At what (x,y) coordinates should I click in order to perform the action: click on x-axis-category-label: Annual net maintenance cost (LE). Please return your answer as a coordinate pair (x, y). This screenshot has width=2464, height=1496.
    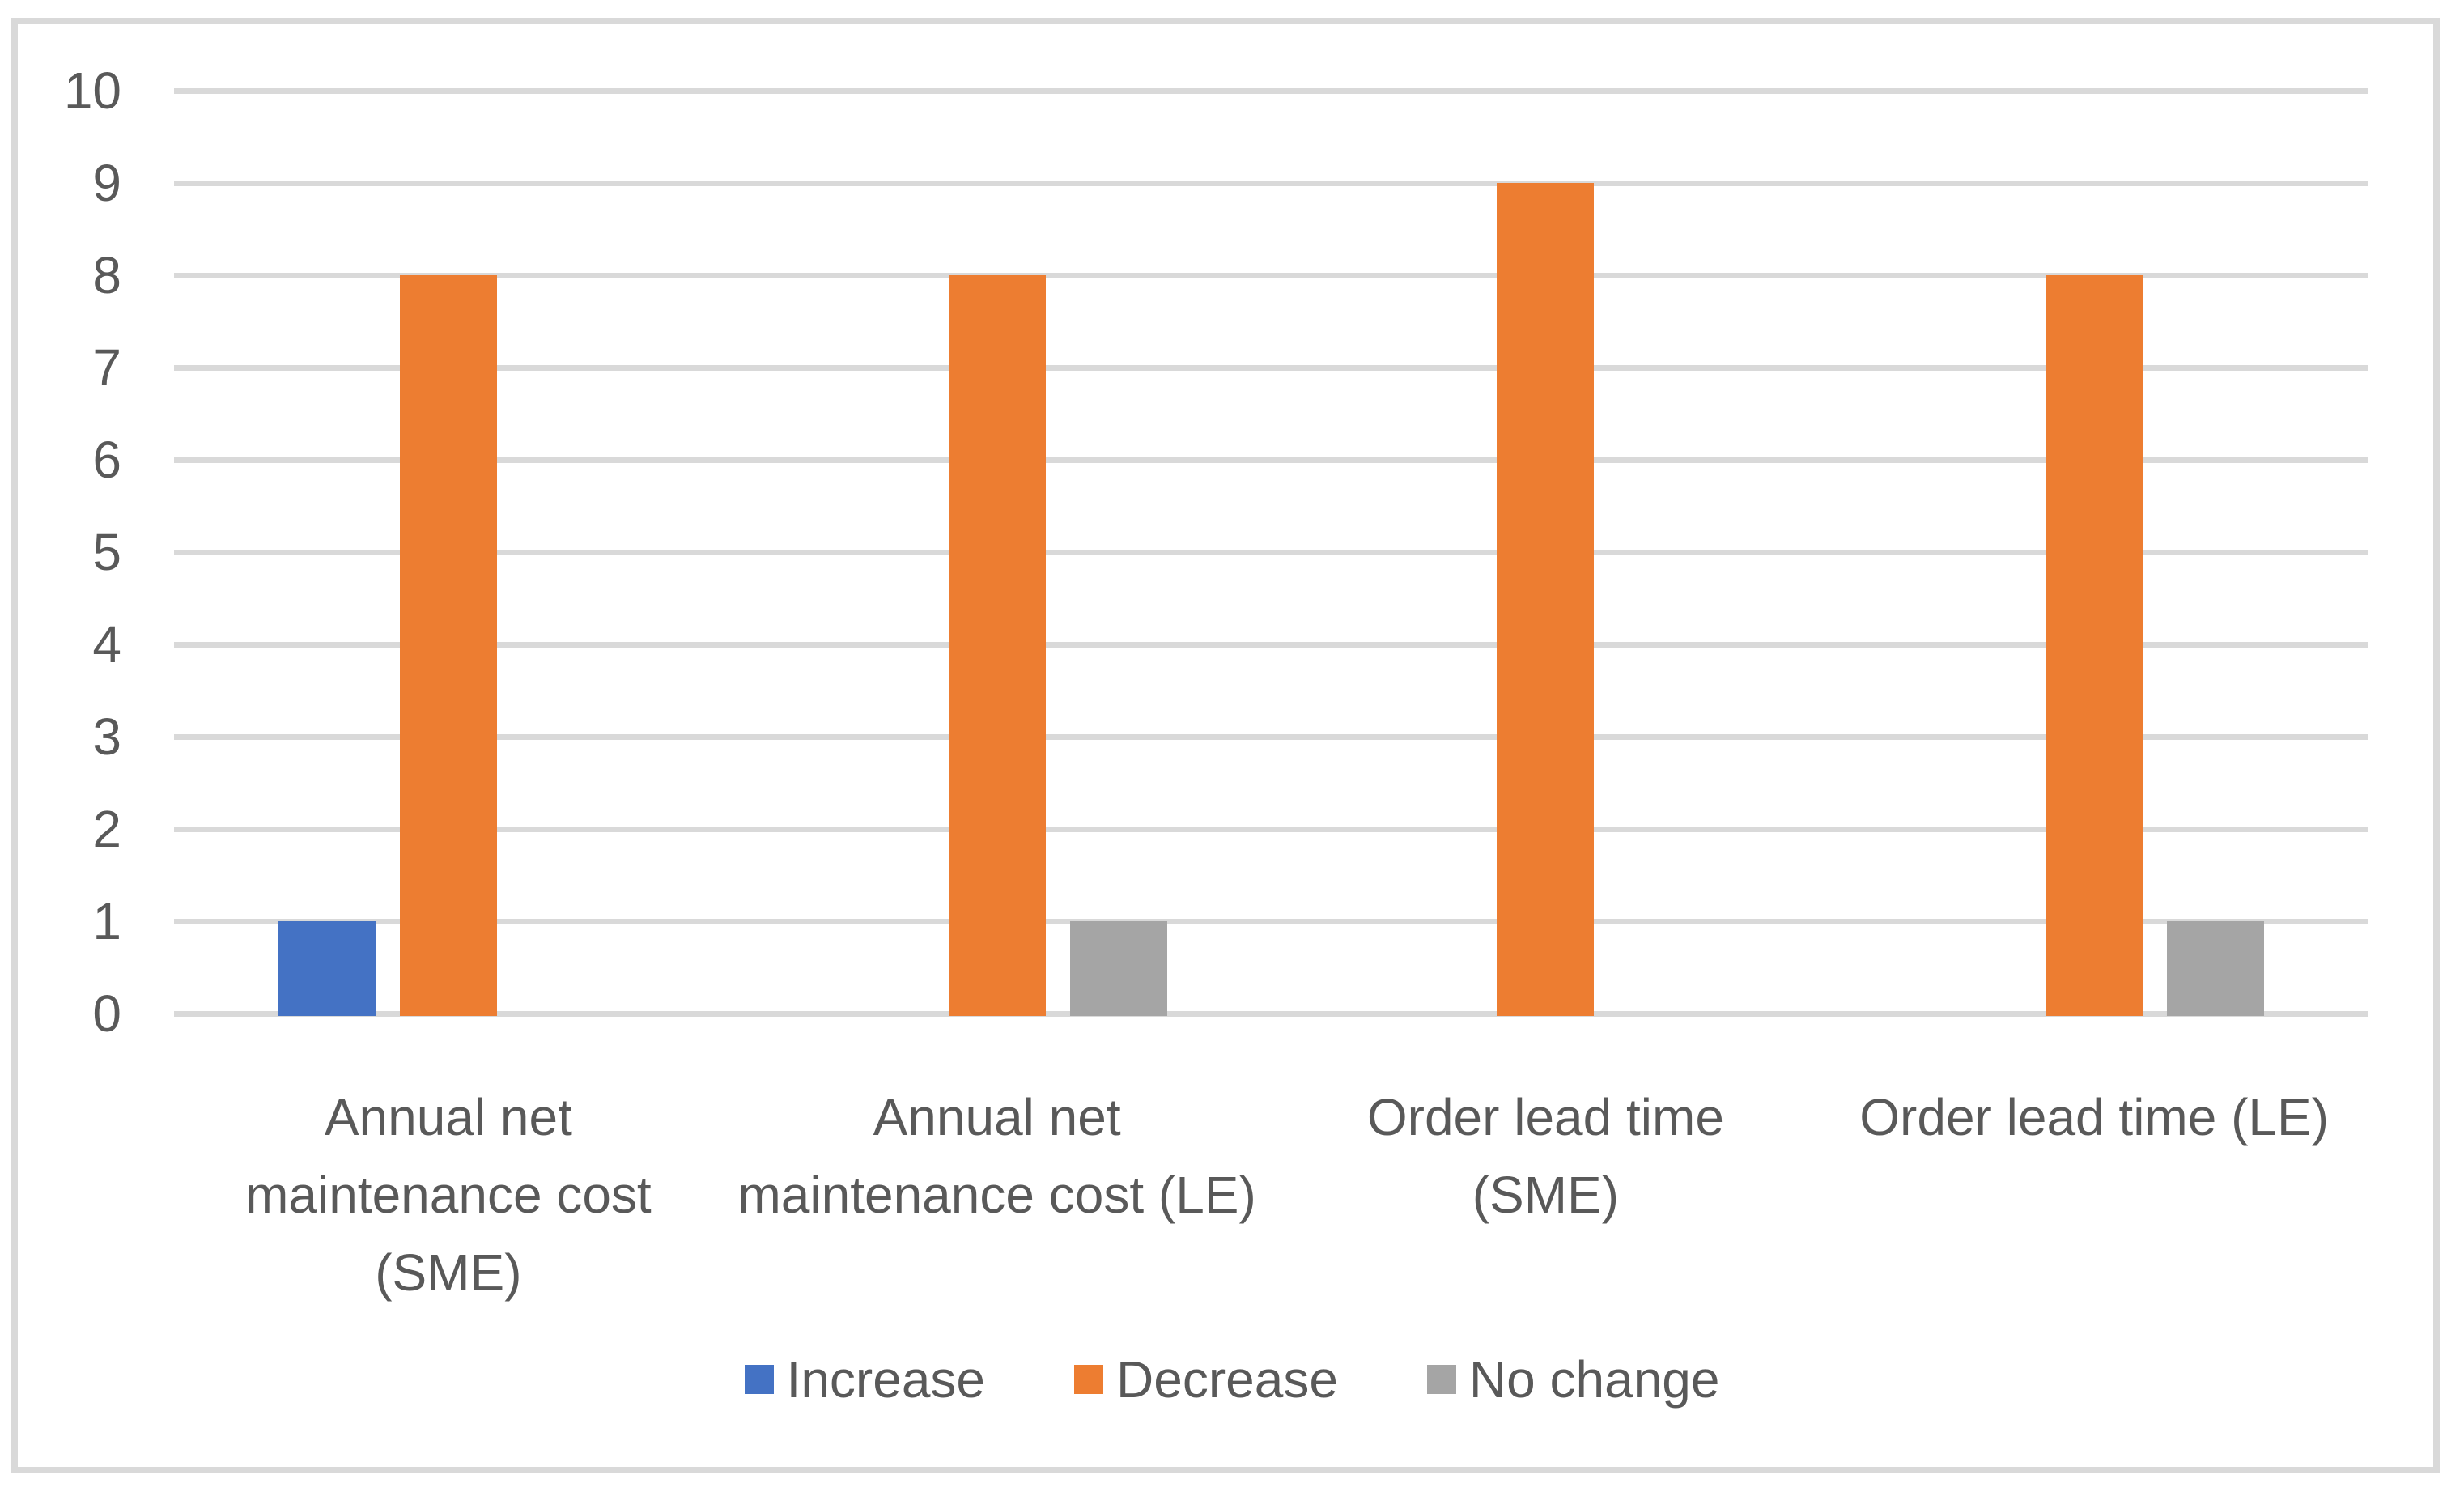
    Looking at the image, I should click on (997, 1156).